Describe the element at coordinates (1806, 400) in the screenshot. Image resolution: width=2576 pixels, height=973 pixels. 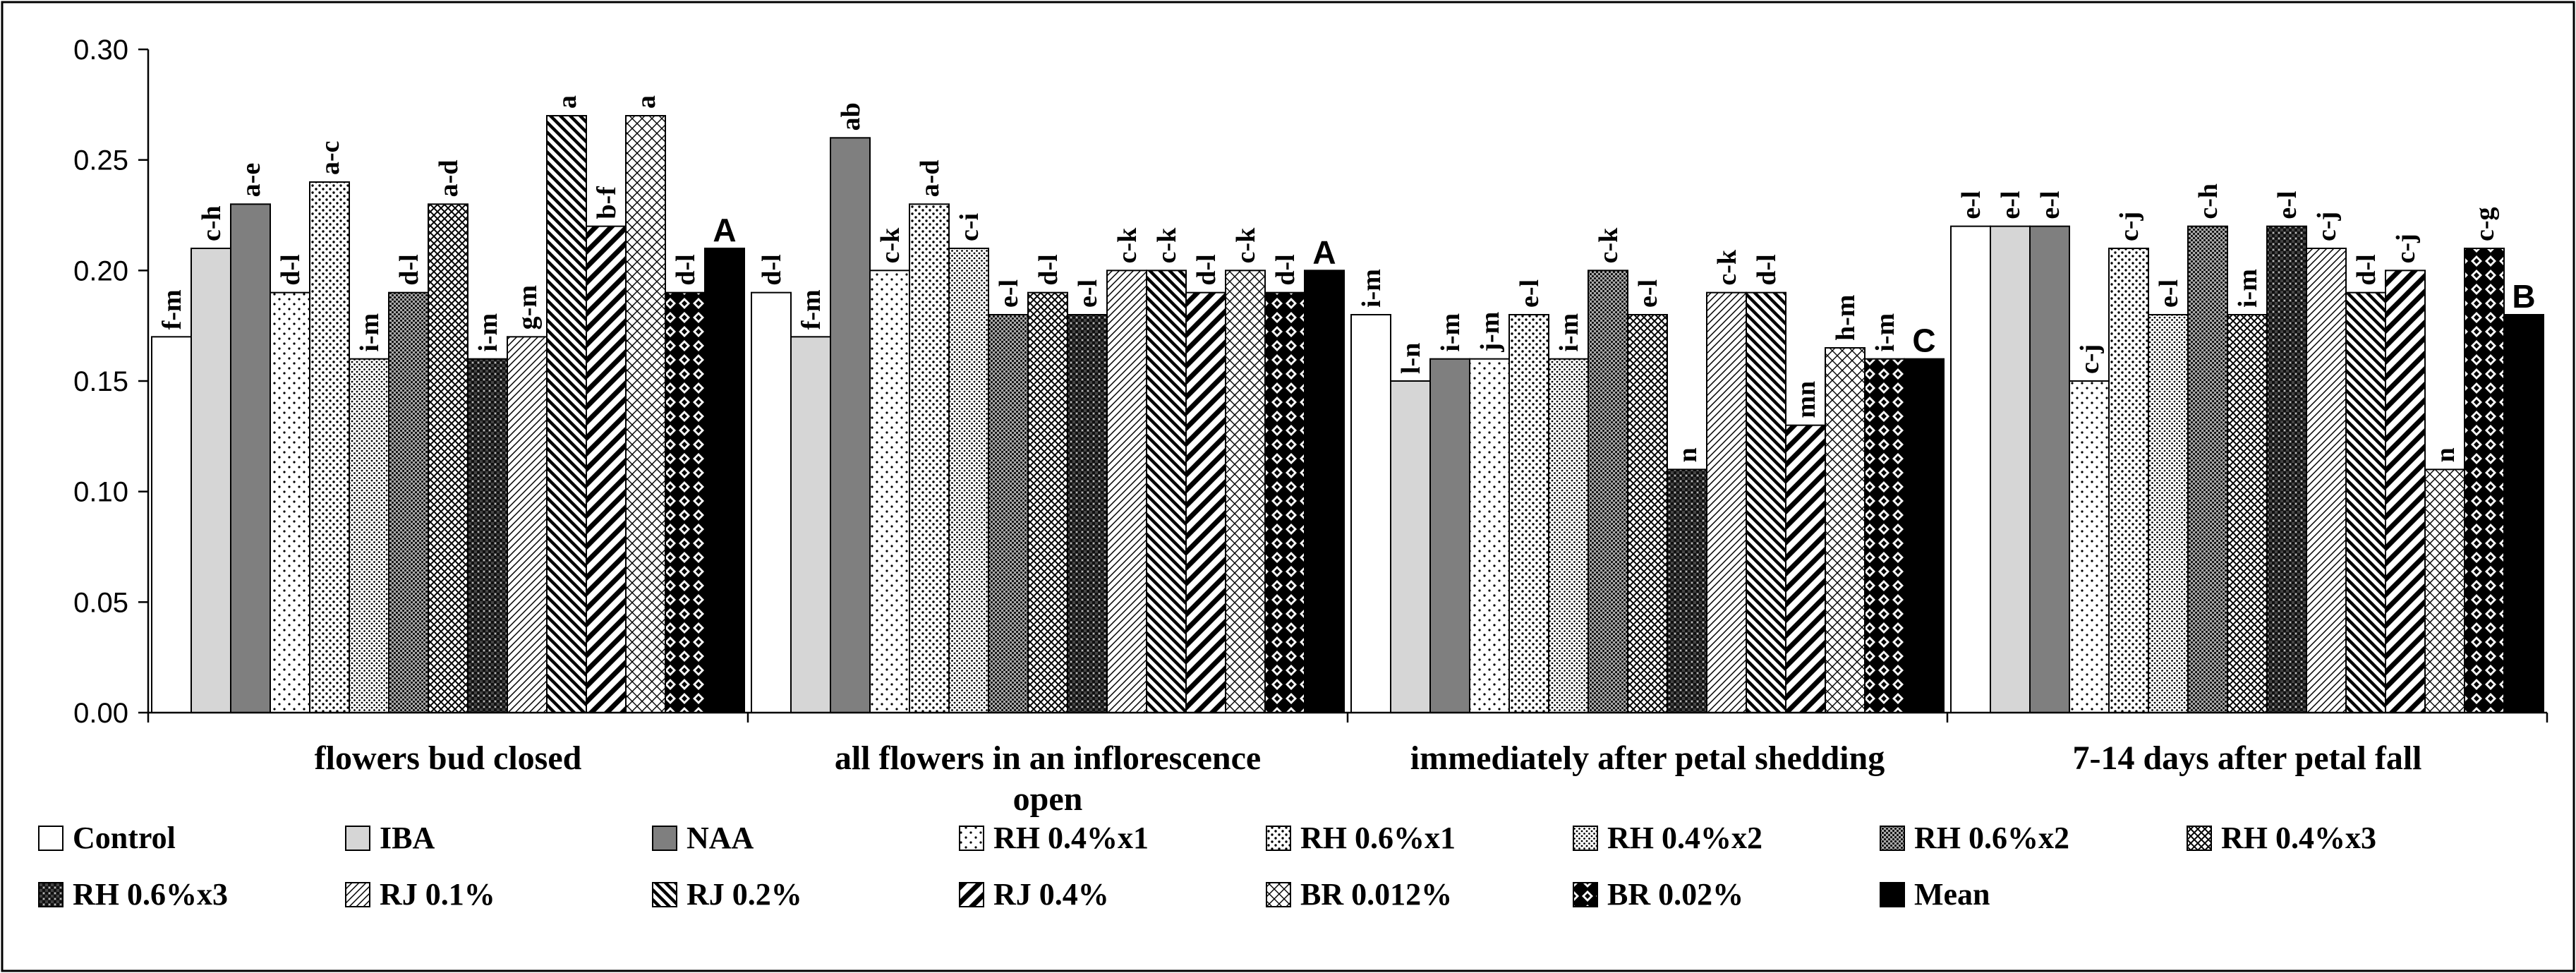
I see `bar-letter-label: mn` at that location.